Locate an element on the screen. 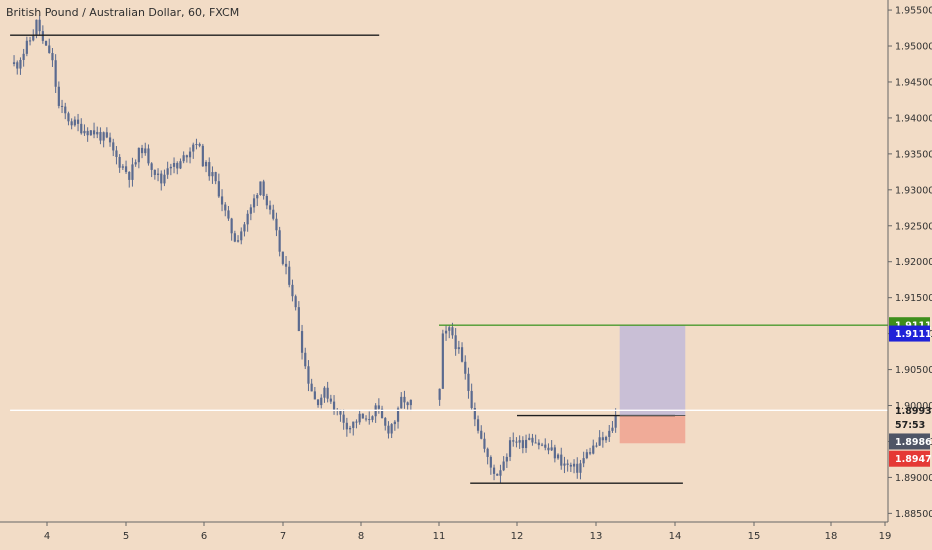  y-tick-label: 1.88500 is located at coordinates (913, 514).